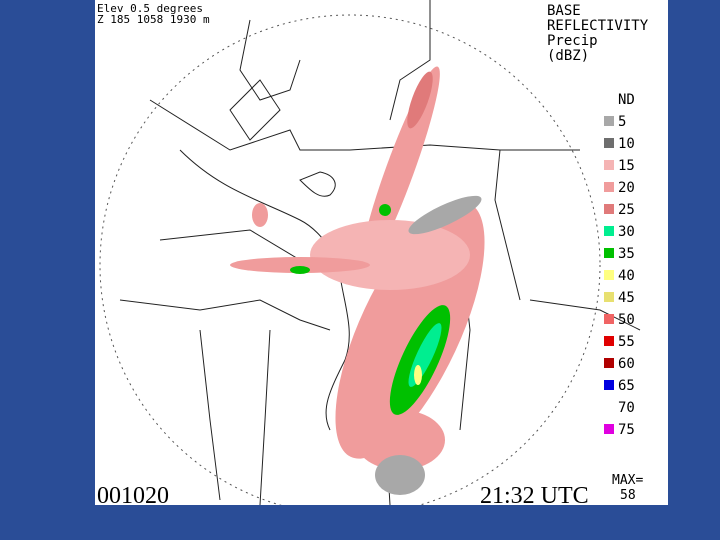 Image resolution: width=720 pixels, height=540 pixels. Describe the element at coordinates (626, 232) in the screenshot. I see `legend-label: 30` at that location.